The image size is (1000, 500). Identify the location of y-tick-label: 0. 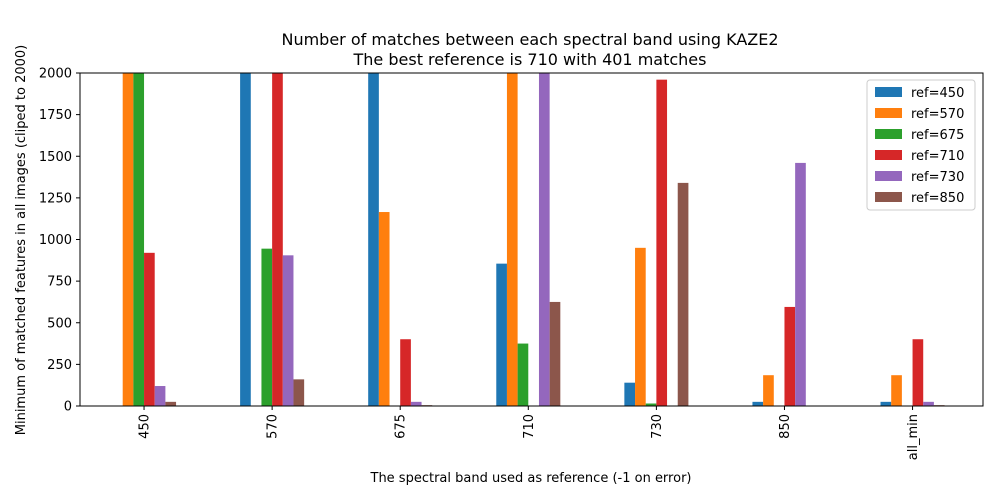
(68, 407).